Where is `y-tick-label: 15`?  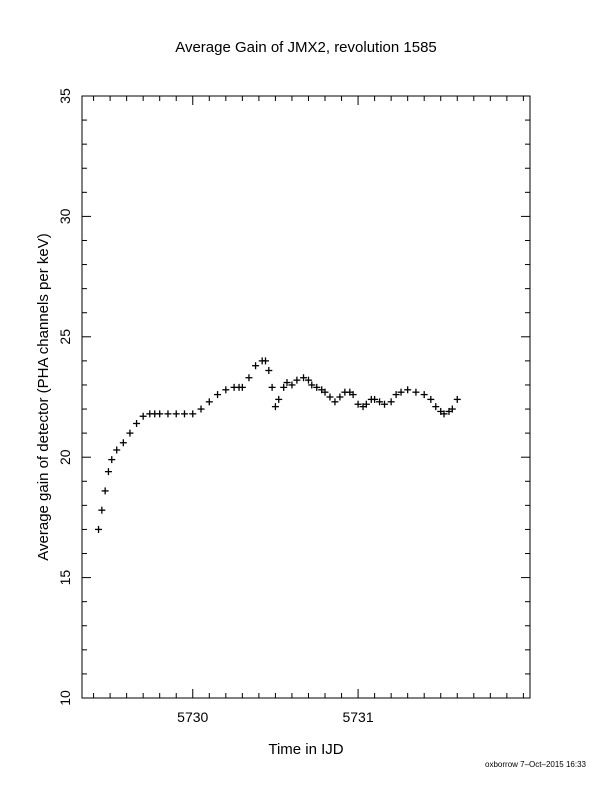 y-tick-label: 15 is located at coordinates (65, 578).